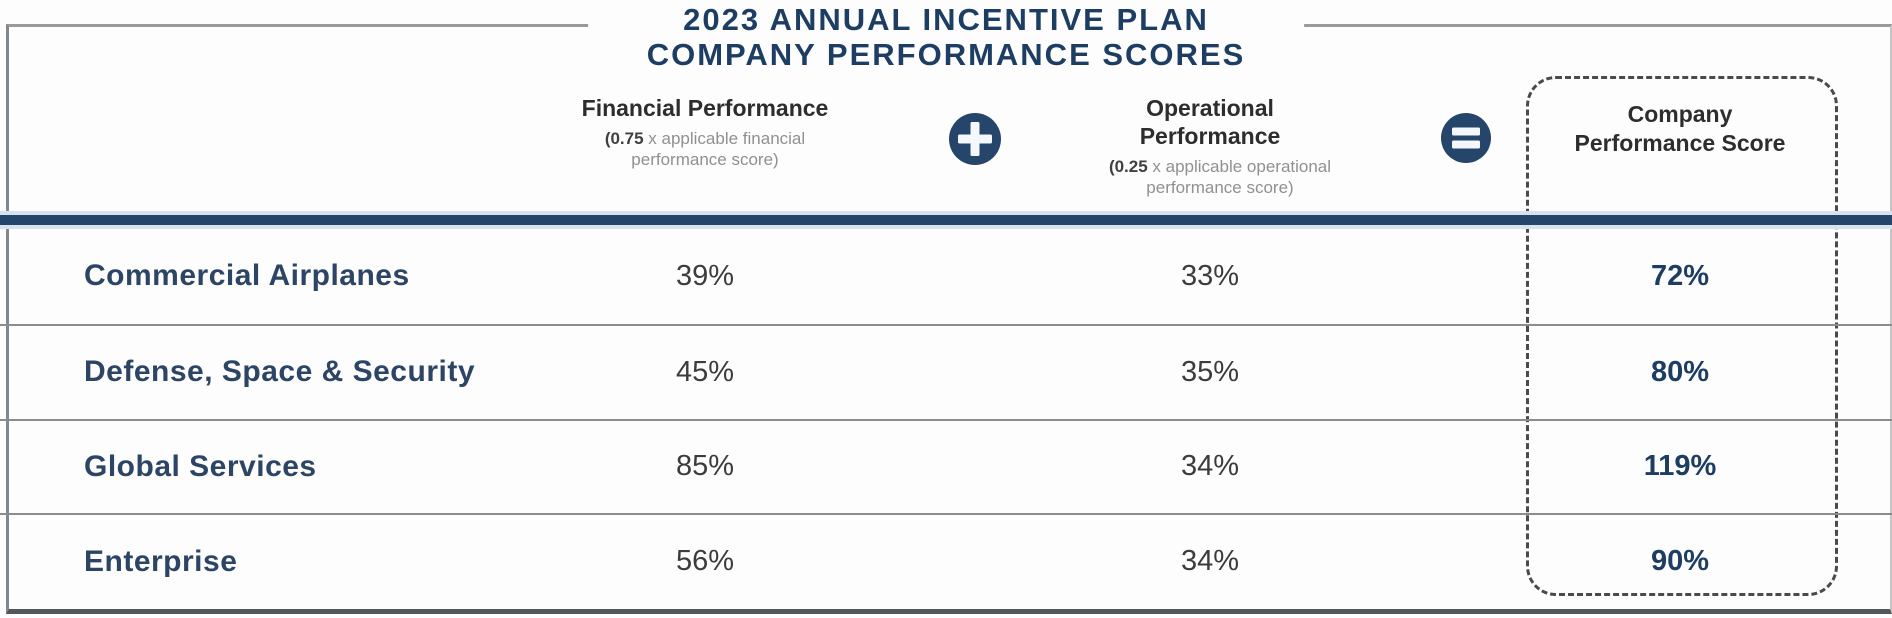  What do you see at coordinates (705, 371) in the screenshot?
I see `financial-value: 45%` at bounding box center [705, 371].